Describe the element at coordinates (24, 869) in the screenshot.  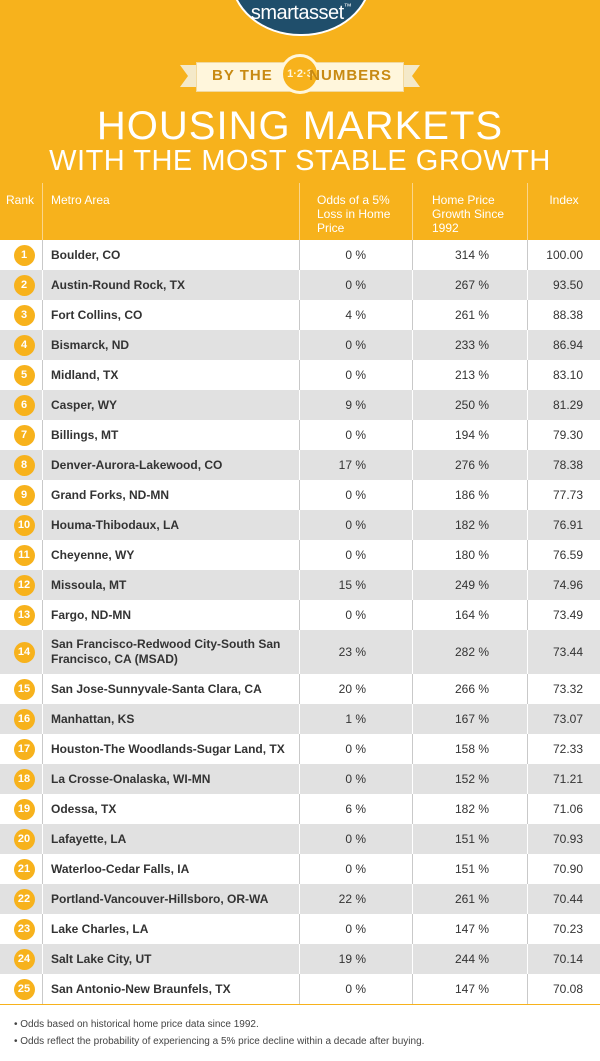
I see `rank-badge: 21` at that location.